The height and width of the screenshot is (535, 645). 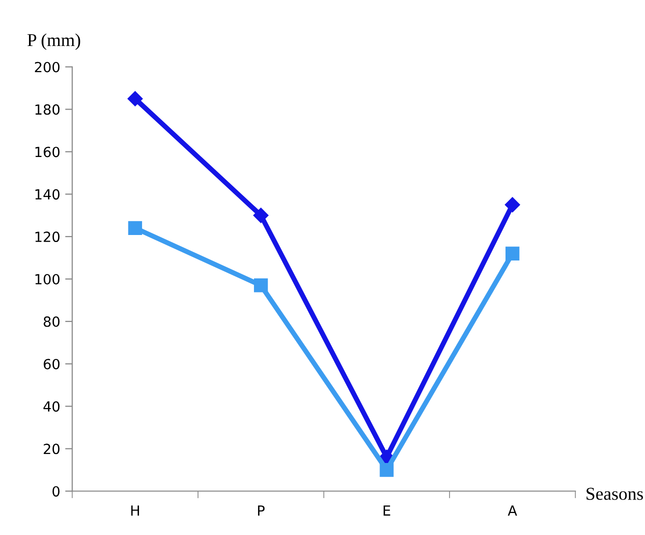 What do you see at coordinates (614, 494) in the screenshot?
I see `x-axis-title: Seasons` at bounding box center [614, 494].